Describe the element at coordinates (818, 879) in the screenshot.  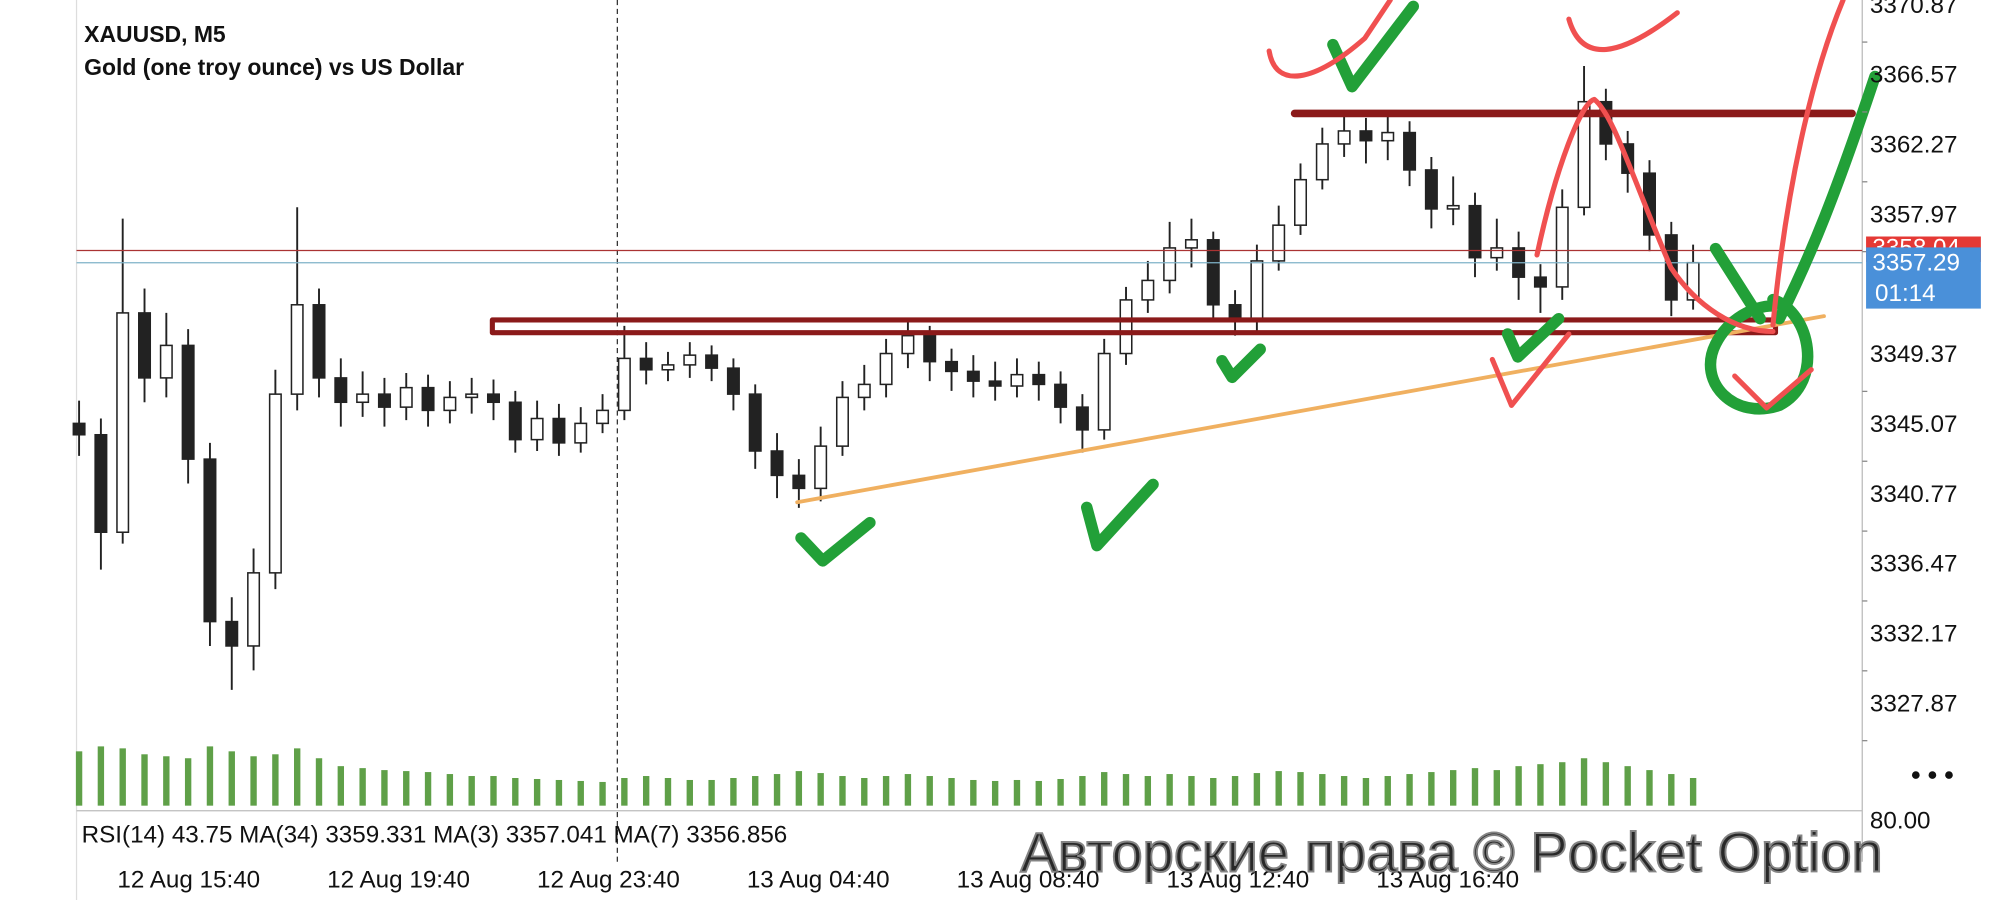
I see `x-tick-label: 13 Aug 04:40` at that location.